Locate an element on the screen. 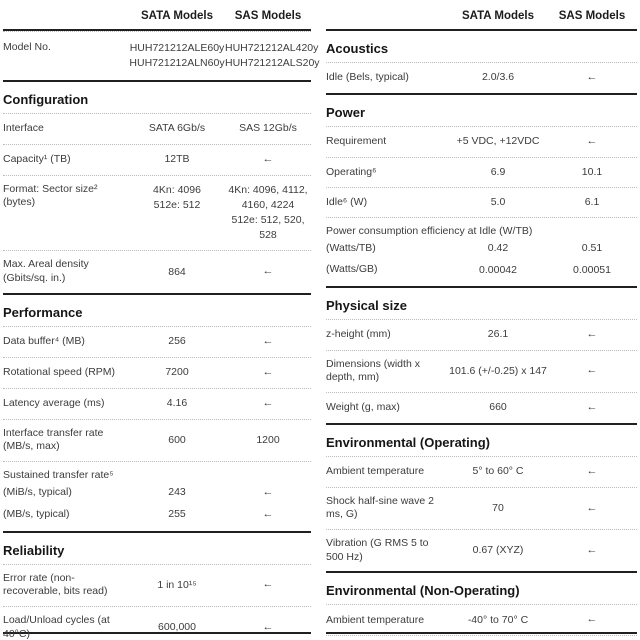 The width and height of the screenshot is (640, 640). sata-value: 256 is located at coordinates (177, 341).